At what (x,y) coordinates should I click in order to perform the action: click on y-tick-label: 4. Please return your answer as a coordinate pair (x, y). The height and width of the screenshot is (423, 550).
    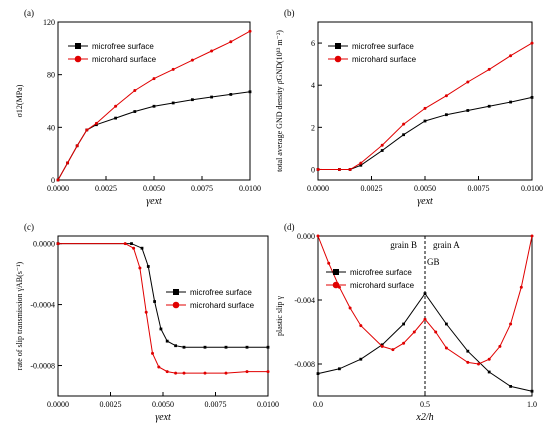
    Looking at the image, I should click on (313, 85).